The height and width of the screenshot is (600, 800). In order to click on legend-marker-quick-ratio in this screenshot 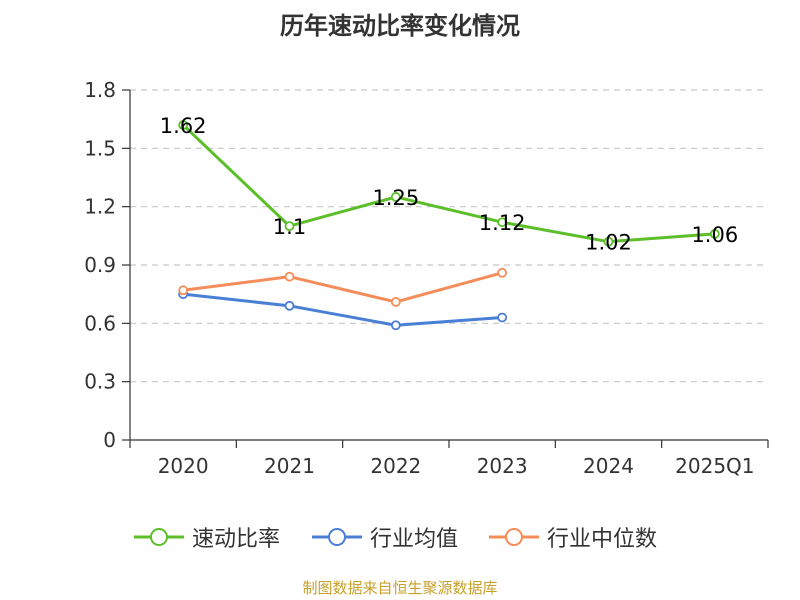, I will do `click(159, 537)`.